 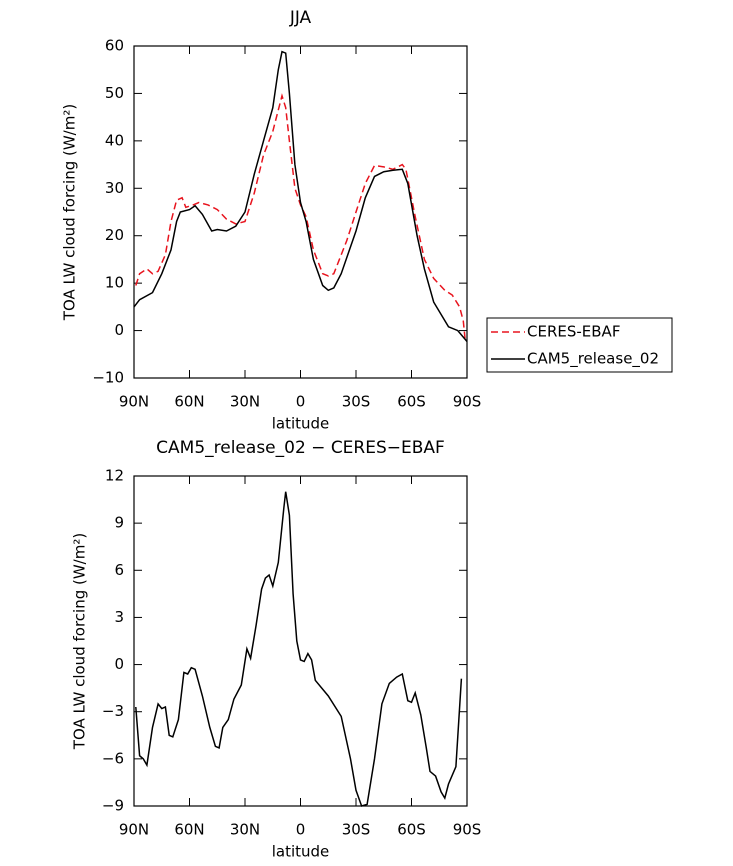 What do you see at coordinates (114, 188) in the screenshot?
I see `y-tick-label: 30` at bounding box center [114, 188].